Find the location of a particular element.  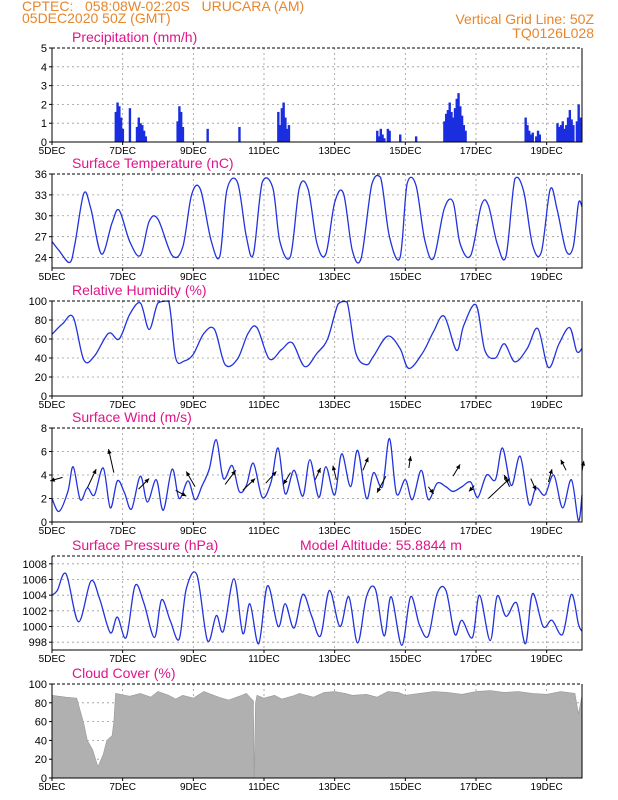

y-tick-label: 5 is located at coordinates (44, 49).